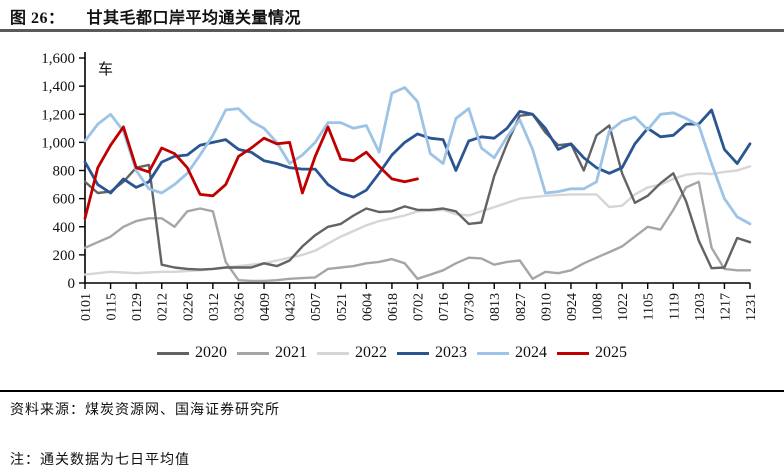  Describe the element at coordinates (444, 307) in the screenshot. I see `x-axis-label: 0716` at that location.